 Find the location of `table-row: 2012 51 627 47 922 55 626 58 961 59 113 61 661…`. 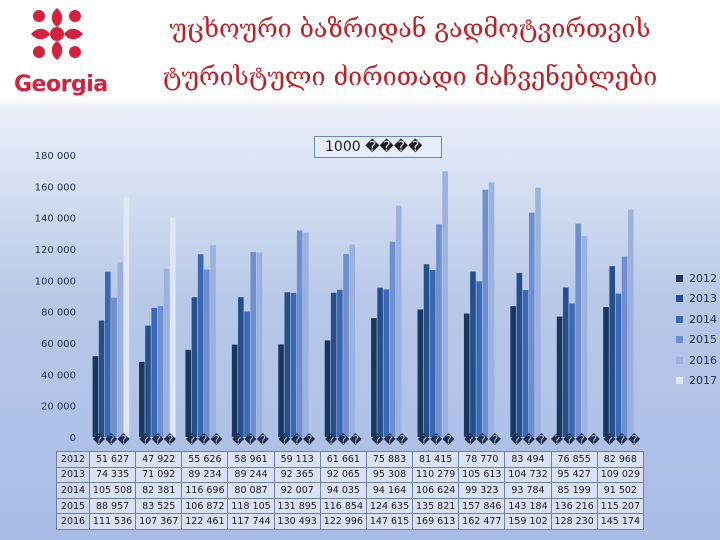

table-row: 2012 51 627 47 922 55 626 58 961 59 113 61 661… is located at coordinates (350, 459).